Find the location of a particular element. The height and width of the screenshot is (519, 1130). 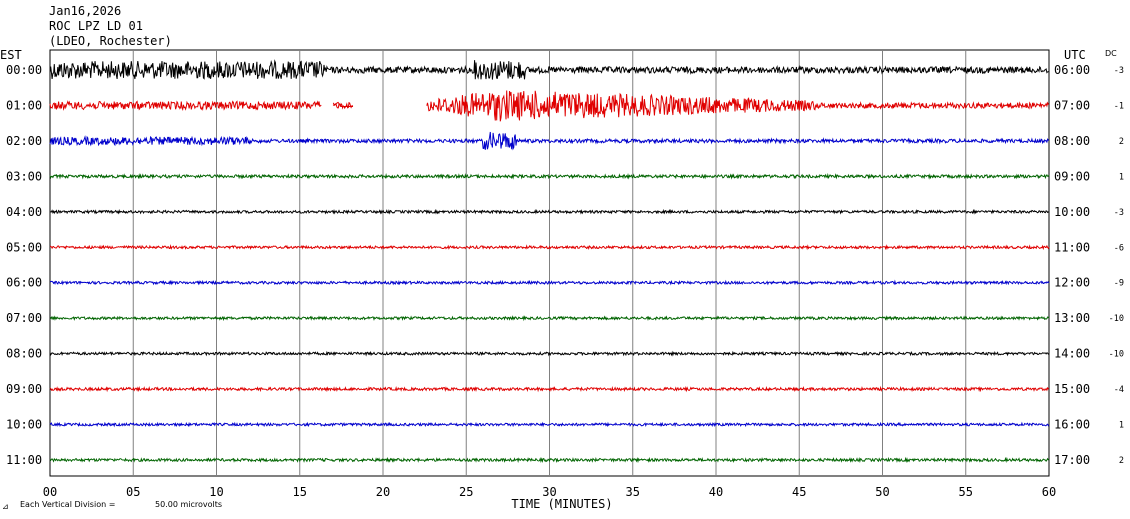

est-time-label: 07:00 is located at coordinates (24, 318).